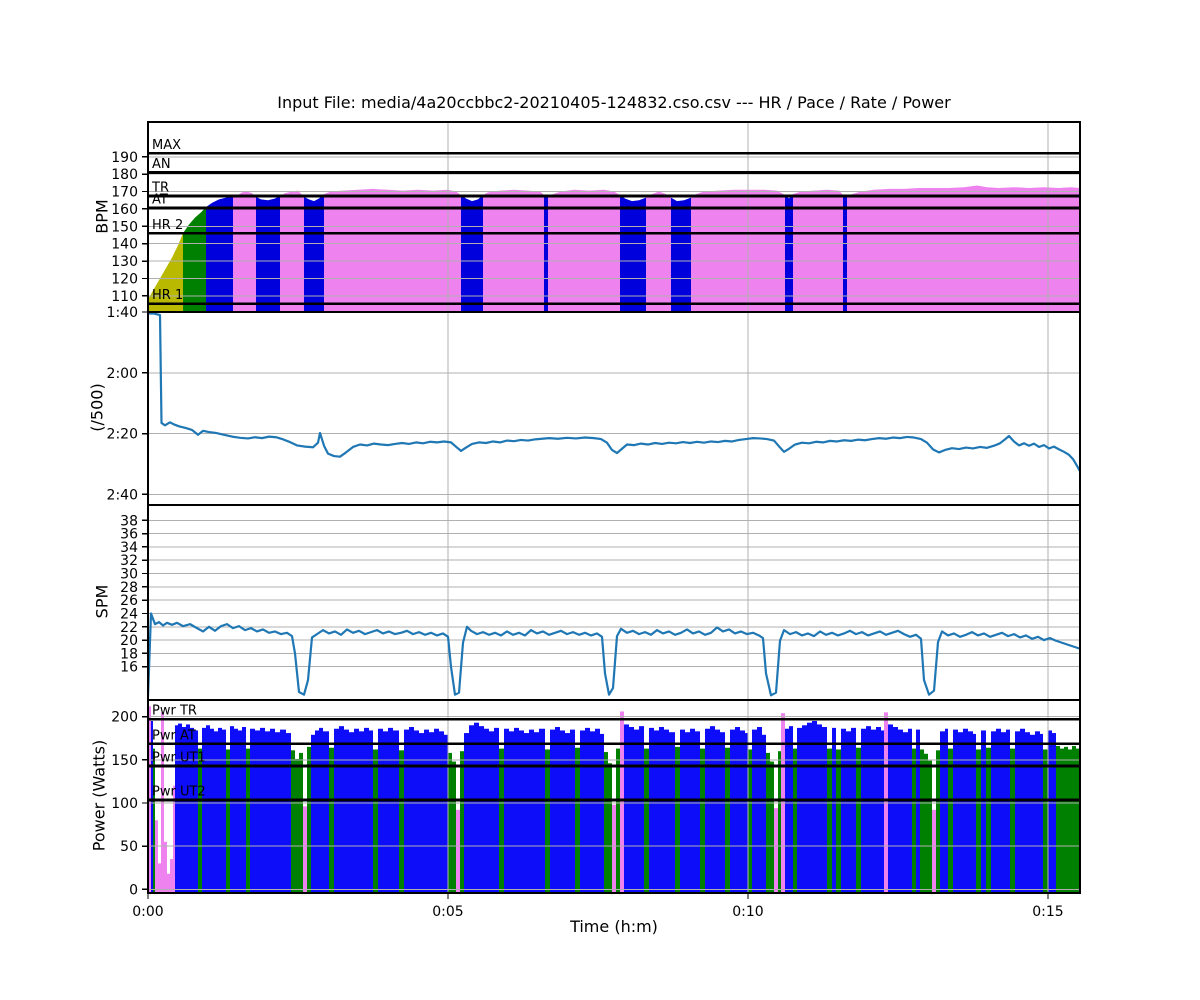 The width and height of the screenshot is (1200, 1000). Describe the element at coordinates (1047, 912) in the screenshot. I see `x-tick-label: 0:15` at that location.